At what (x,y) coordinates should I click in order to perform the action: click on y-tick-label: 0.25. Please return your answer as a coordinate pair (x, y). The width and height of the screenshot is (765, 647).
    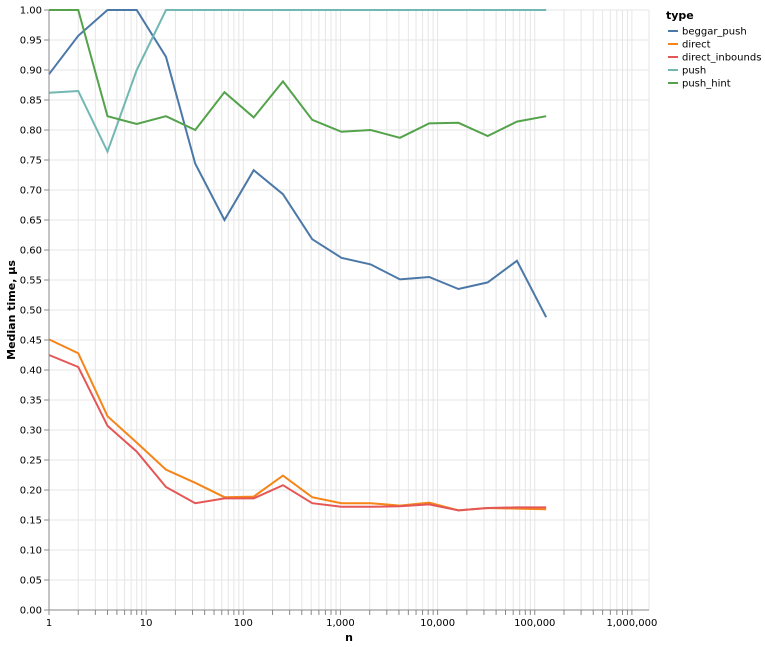
    Looking at the image, I should click on (31, 461).